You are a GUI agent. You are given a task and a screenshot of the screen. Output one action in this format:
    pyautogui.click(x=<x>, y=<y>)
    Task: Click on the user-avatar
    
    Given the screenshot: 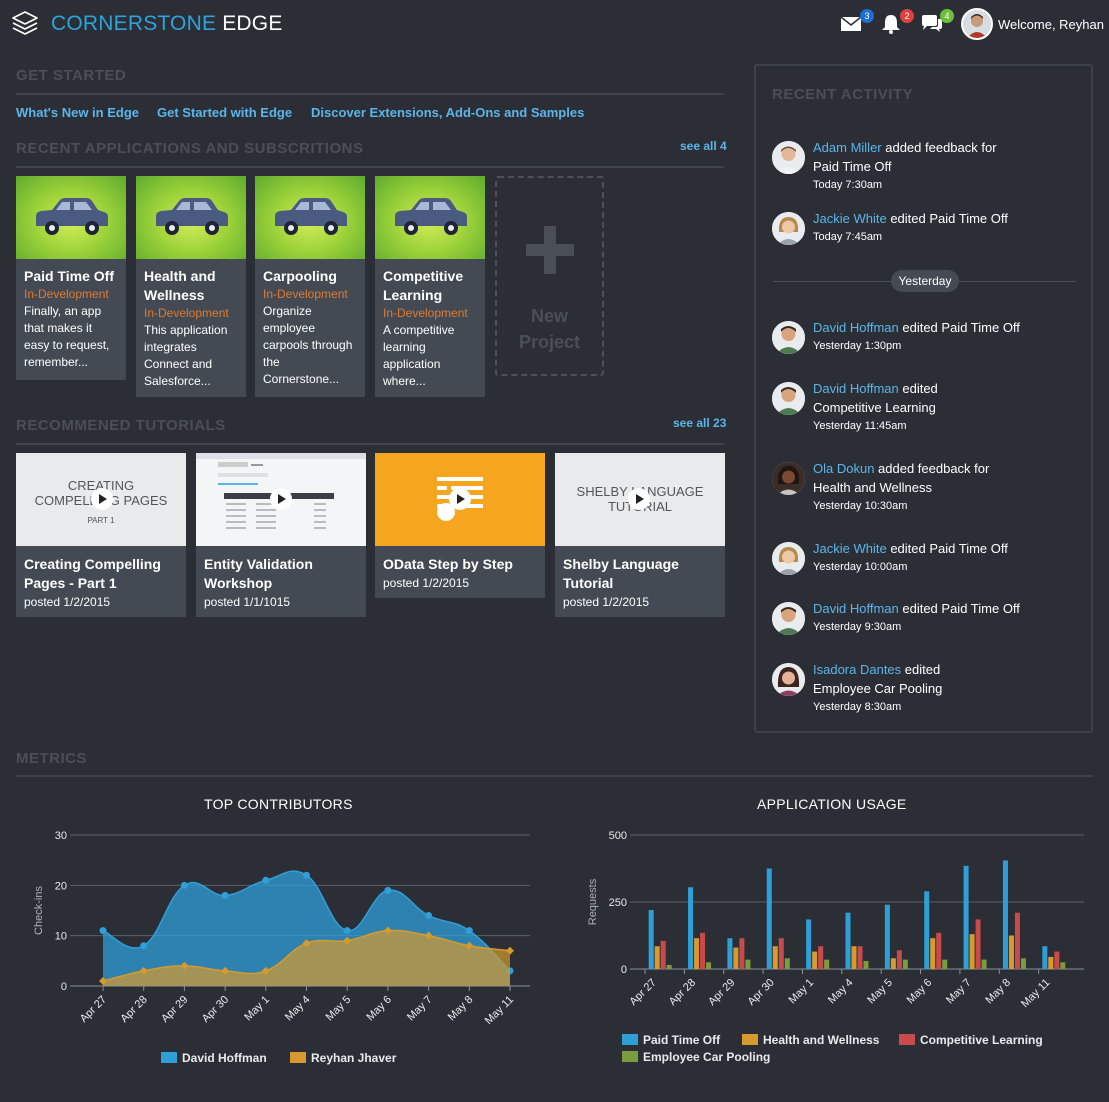 What is the action you would take?
    pyautogui.click(x=977, y=24)
    